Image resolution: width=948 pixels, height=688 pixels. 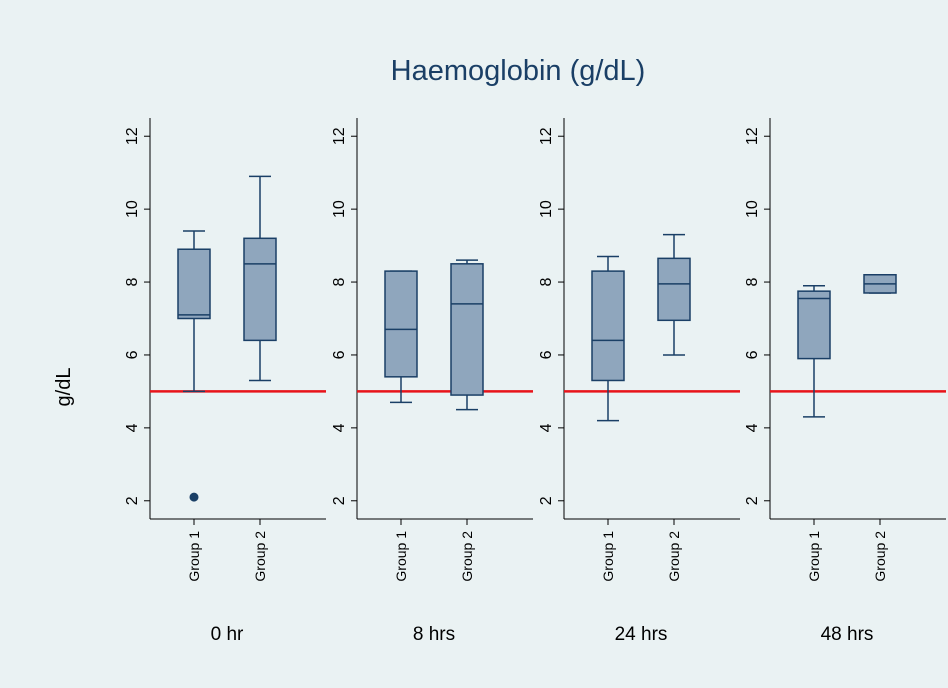 What do you see at coordinates (227, 634) in the screenshot?
I see `panel-label: 0 hr` at bounding box center [227, 634].